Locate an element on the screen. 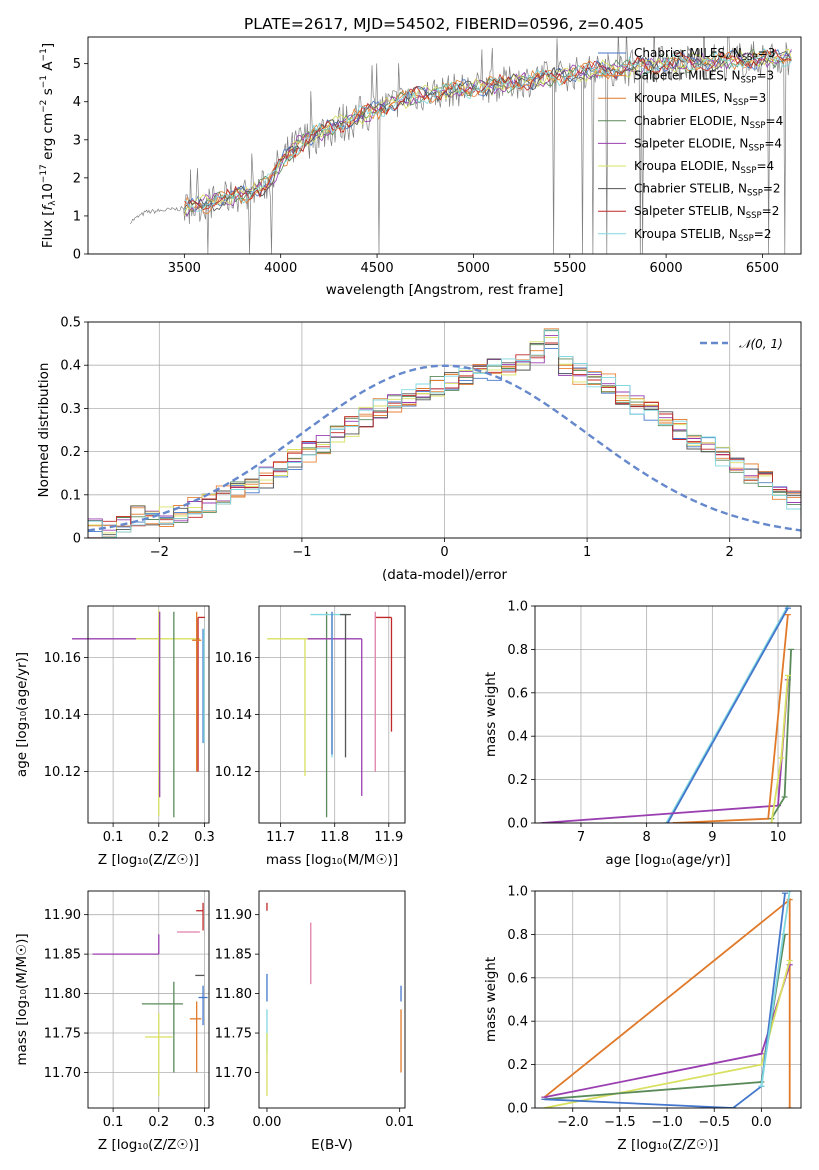 This screenshot has width=819, height=1170. legend-entry: 𝒩(0, 1) is located at coordinates (761, 344).